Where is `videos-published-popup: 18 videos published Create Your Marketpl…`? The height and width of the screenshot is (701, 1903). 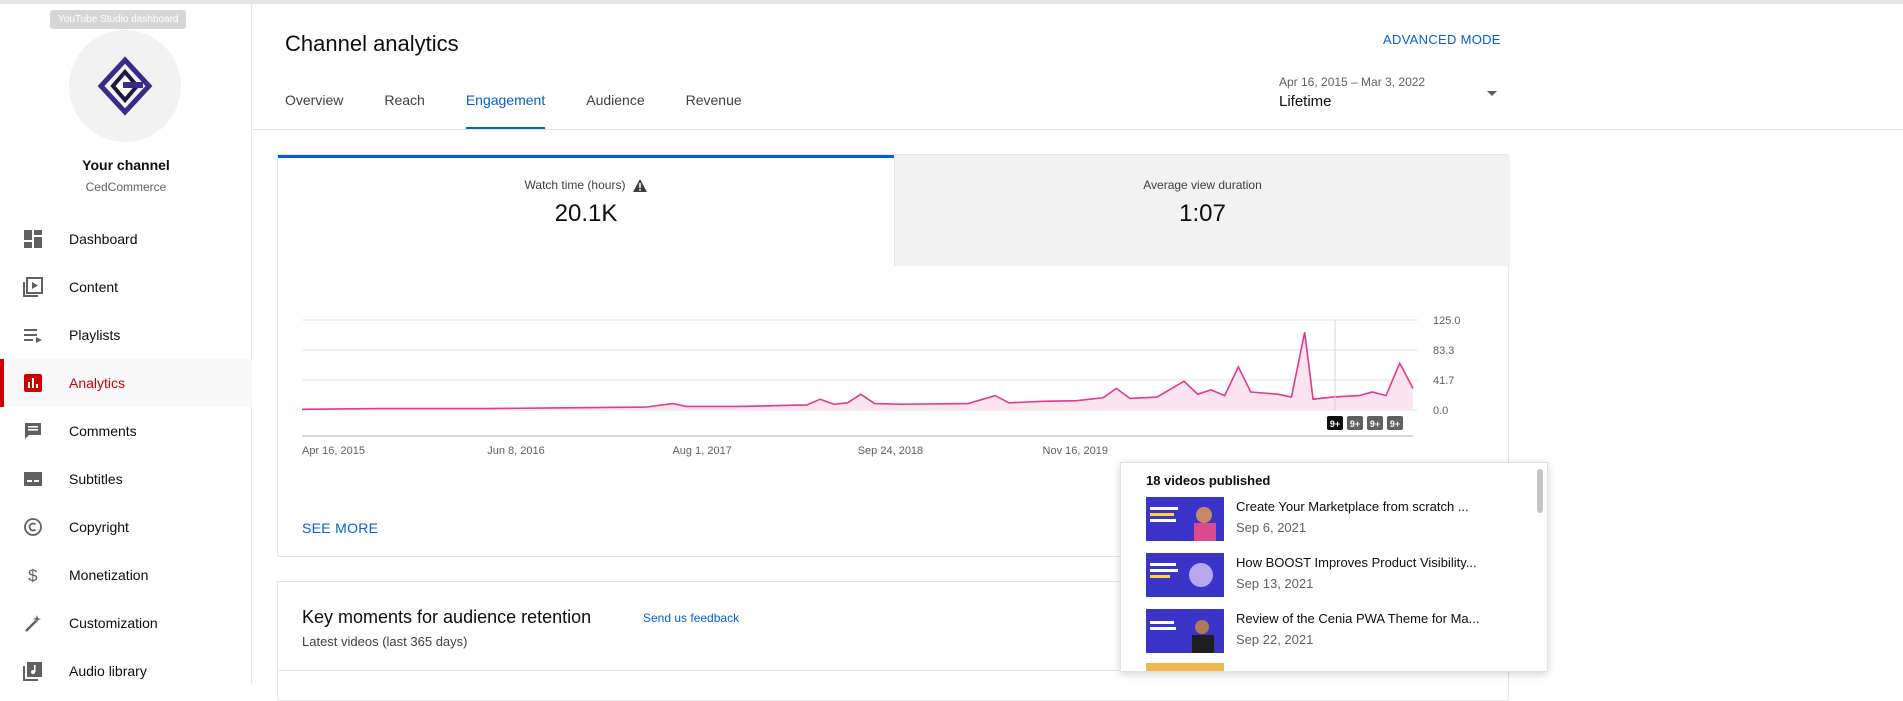
videos-published-popup: 18 videos published Create Your Marketpl… is located at coordinates (1334, 567).